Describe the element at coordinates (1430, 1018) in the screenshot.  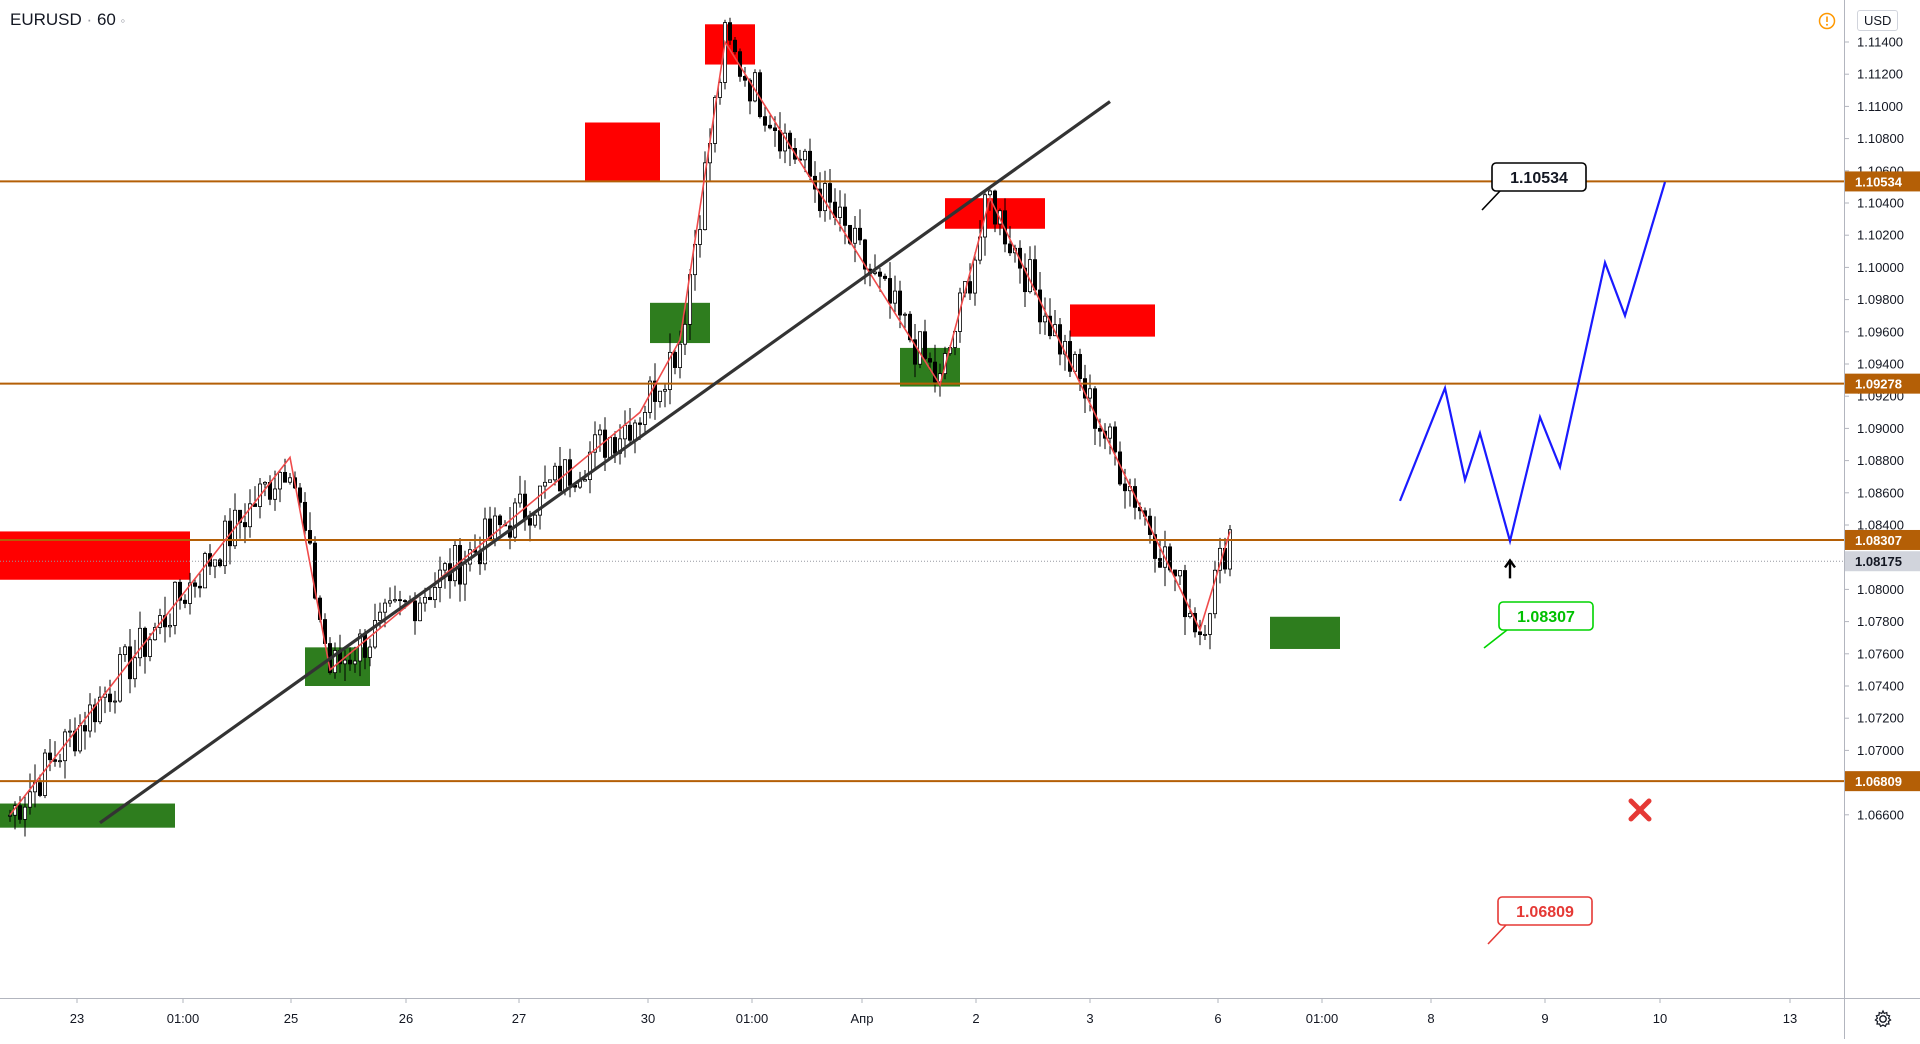
I see `time-tick-label: 8` at that location.